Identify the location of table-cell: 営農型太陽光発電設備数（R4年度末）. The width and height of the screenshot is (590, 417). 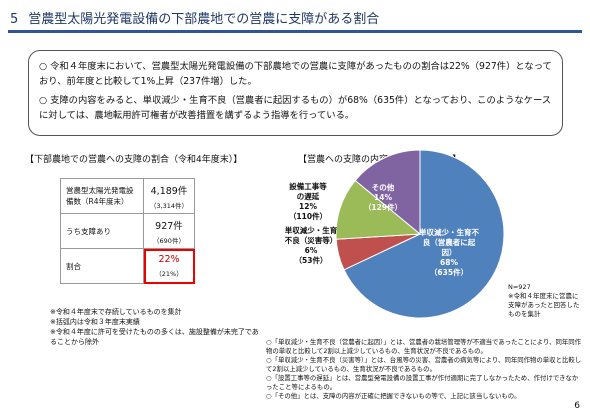
(102, 196).